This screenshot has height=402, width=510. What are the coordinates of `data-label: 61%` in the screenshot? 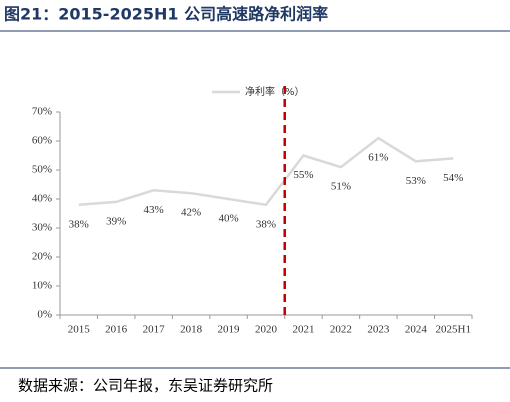 It's located at (378, 158).